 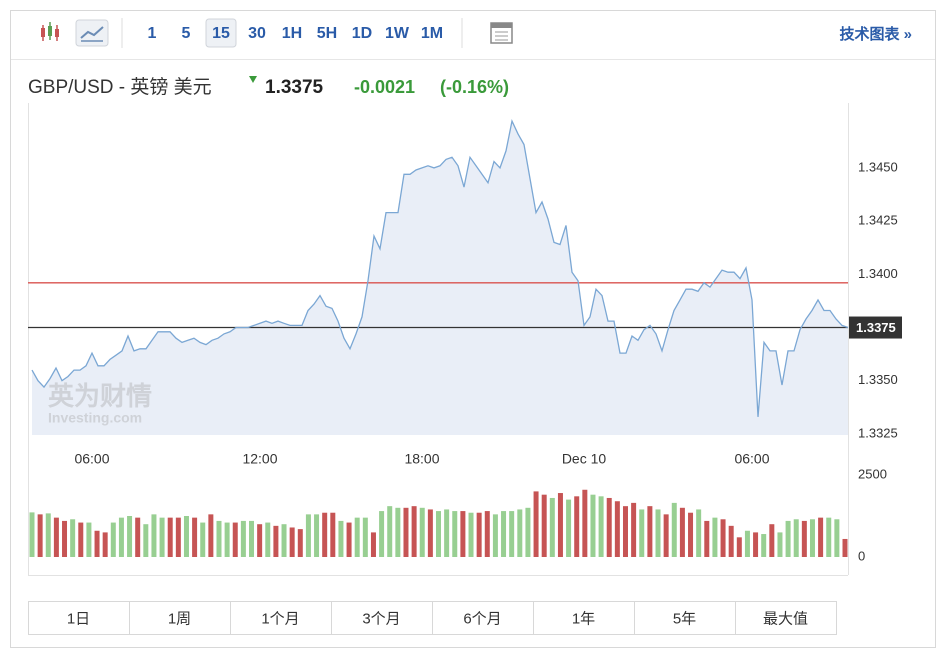 I want to click on range-tab-label: 6个月, so click(x=482, y=618).